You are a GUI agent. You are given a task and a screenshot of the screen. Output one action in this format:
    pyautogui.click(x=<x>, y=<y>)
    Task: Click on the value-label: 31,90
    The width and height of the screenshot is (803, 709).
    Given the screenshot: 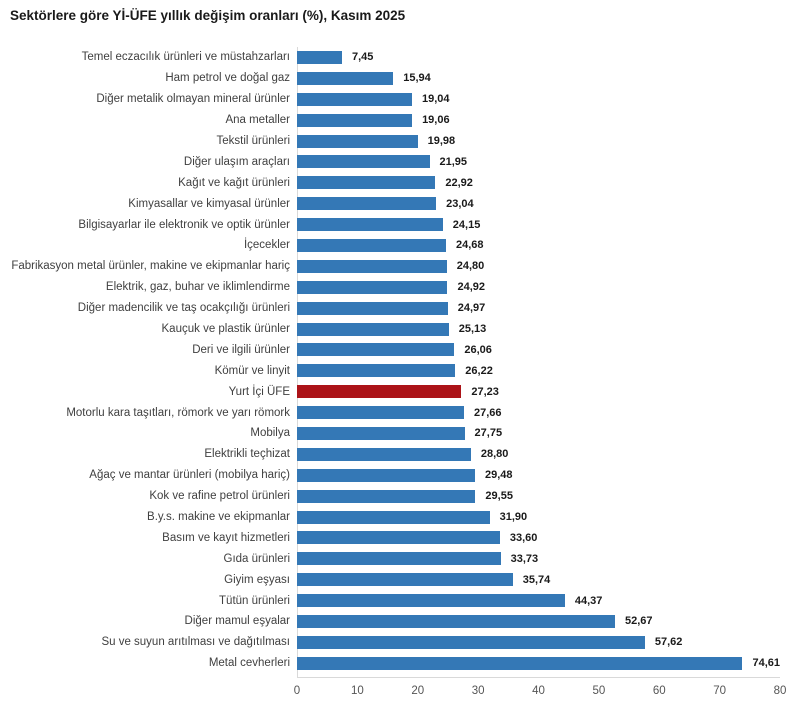 What is the action you would take?
    pyautogui.click(x=513, y=517)
    